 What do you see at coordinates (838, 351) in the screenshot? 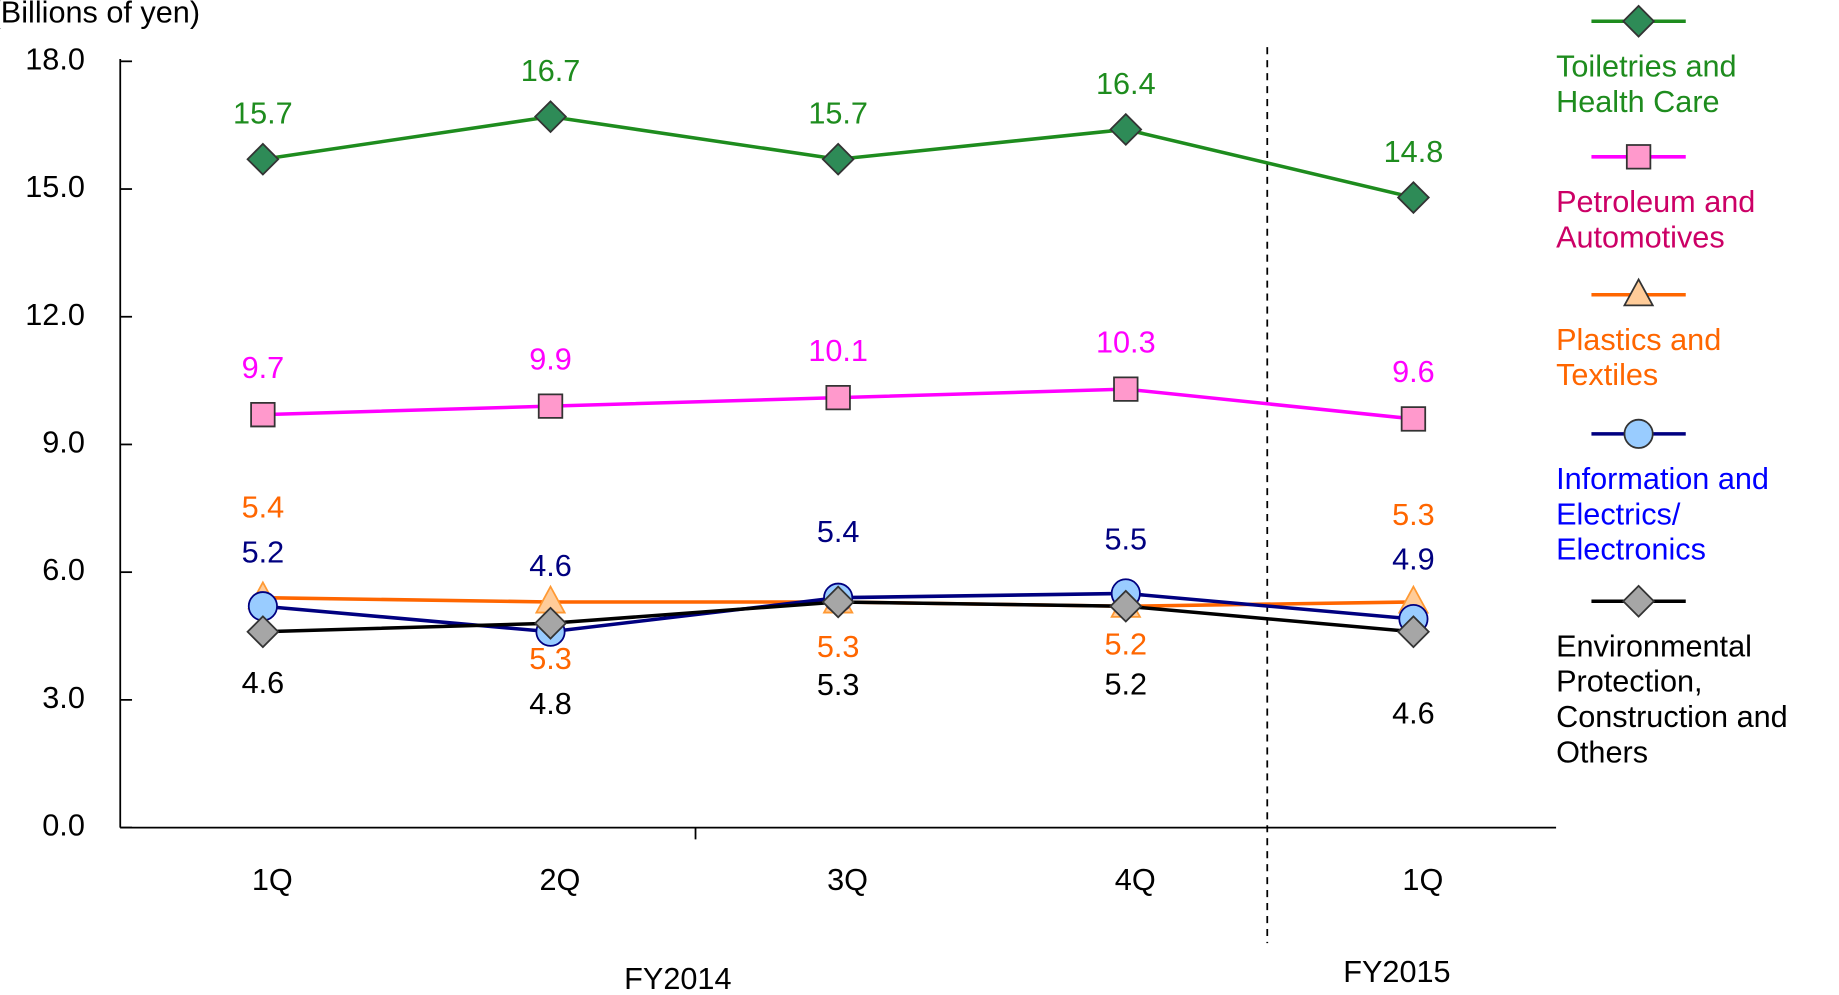
I see `data-label: 10.1` at bounding box center [838, 351].